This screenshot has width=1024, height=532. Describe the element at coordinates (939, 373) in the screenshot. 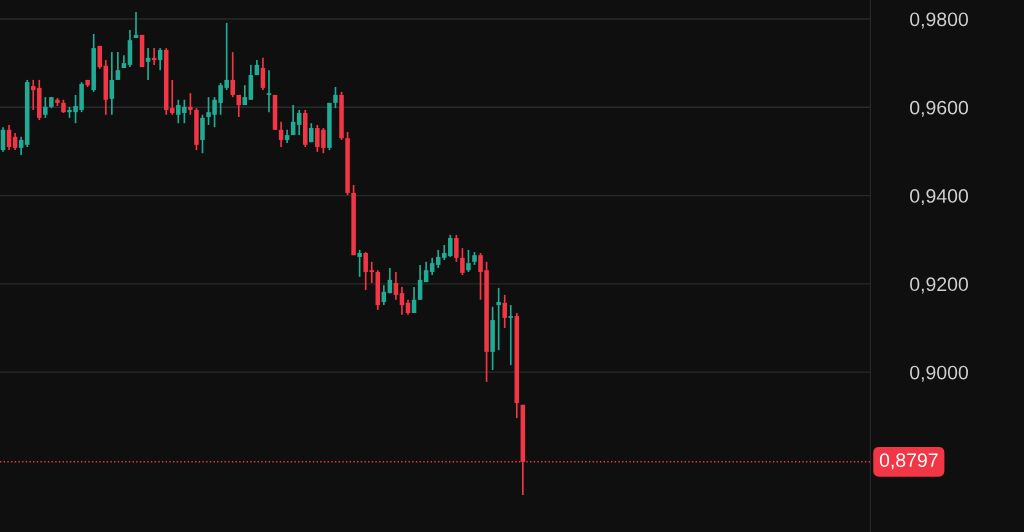

I see `y-tick-label: 0,9000` at that location.